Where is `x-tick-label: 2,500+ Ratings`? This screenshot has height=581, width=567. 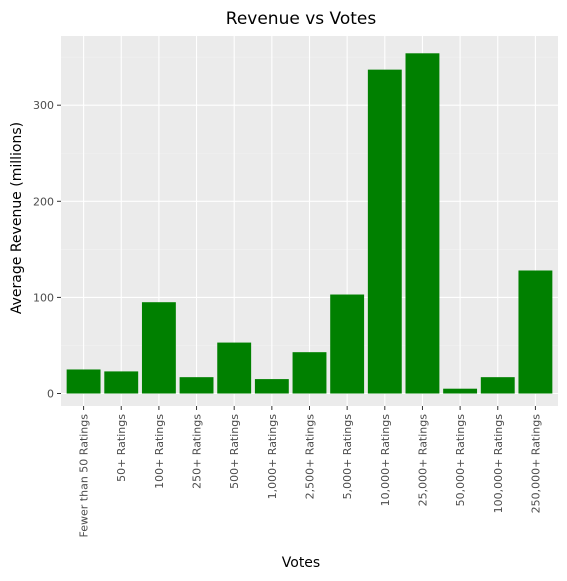
x-tick-label: 2,500+ Ratings is located at coordinates (310, 457).